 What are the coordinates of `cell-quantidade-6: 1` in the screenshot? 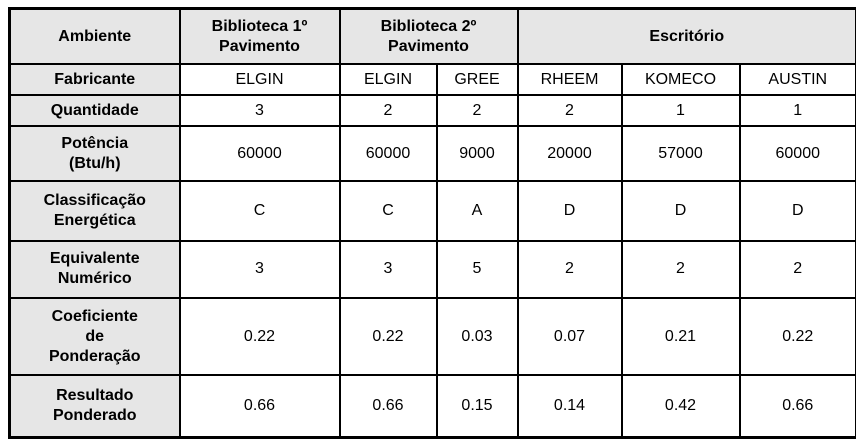 It's located at (797, 111).